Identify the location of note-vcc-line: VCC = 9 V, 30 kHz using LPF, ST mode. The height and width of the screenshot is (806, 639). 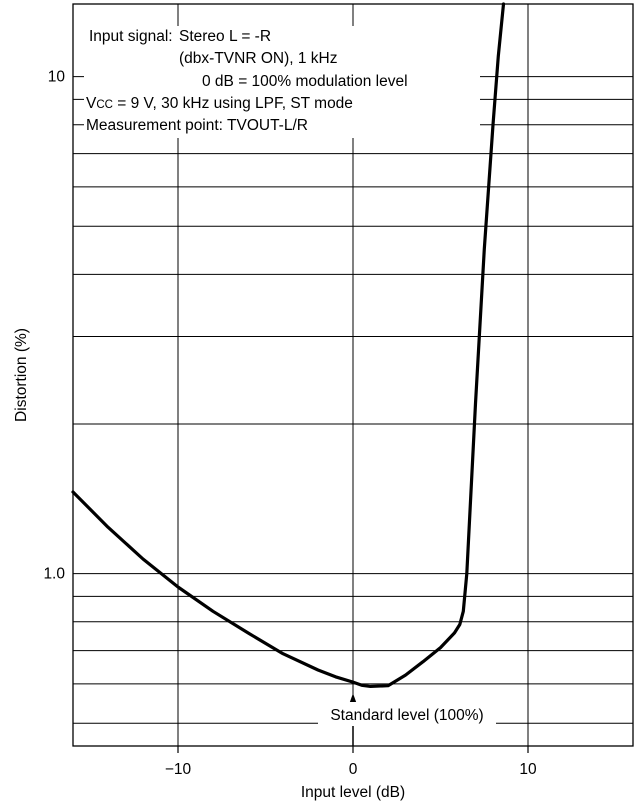
(219, 103).